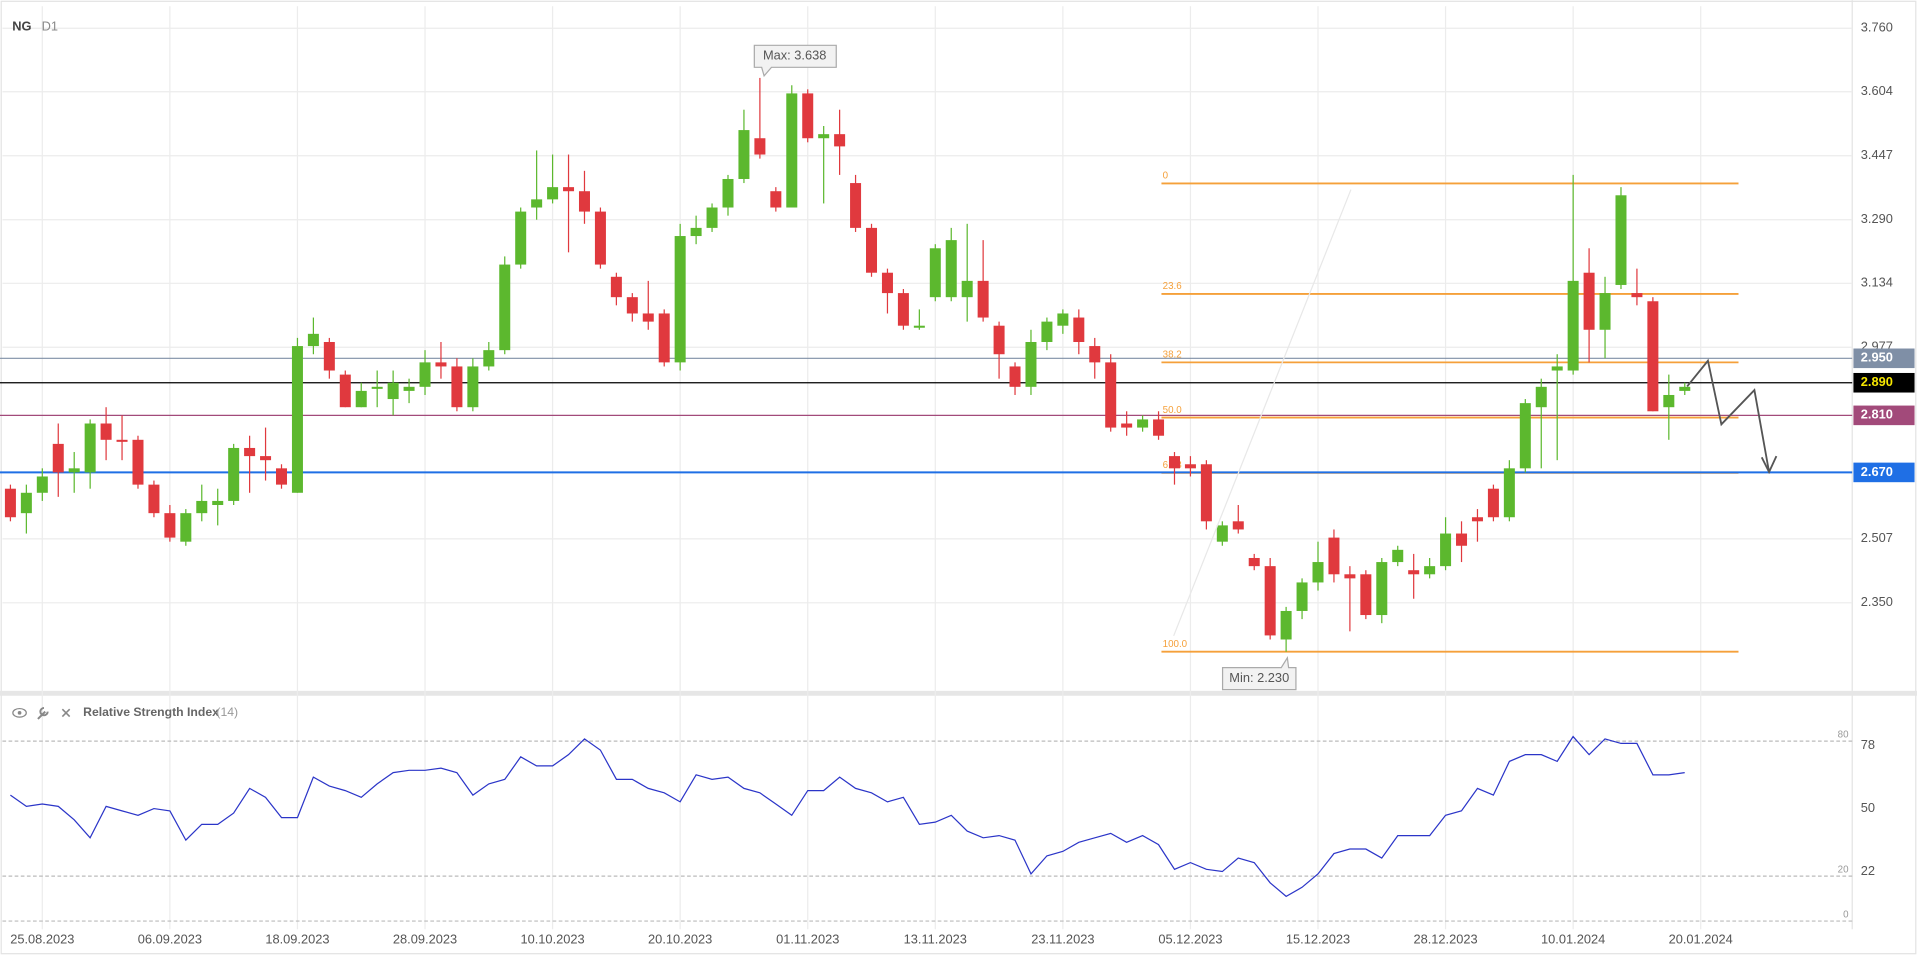  Describe the element at coordinates (151, 712) in the screenshot. I see `rsi-title: Relative Strength Index` at that location.